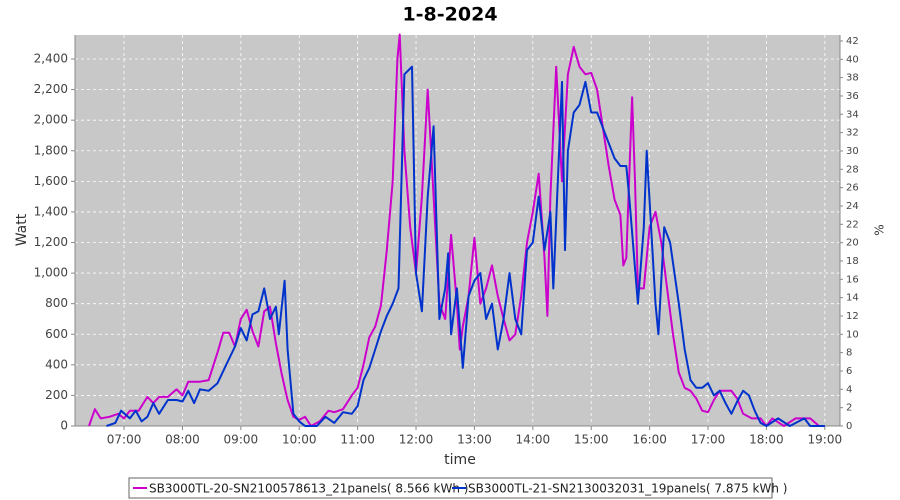 This screenshot has width=900, height=500. I want to click on x-tick-label: 13:00, so click(474, 440).